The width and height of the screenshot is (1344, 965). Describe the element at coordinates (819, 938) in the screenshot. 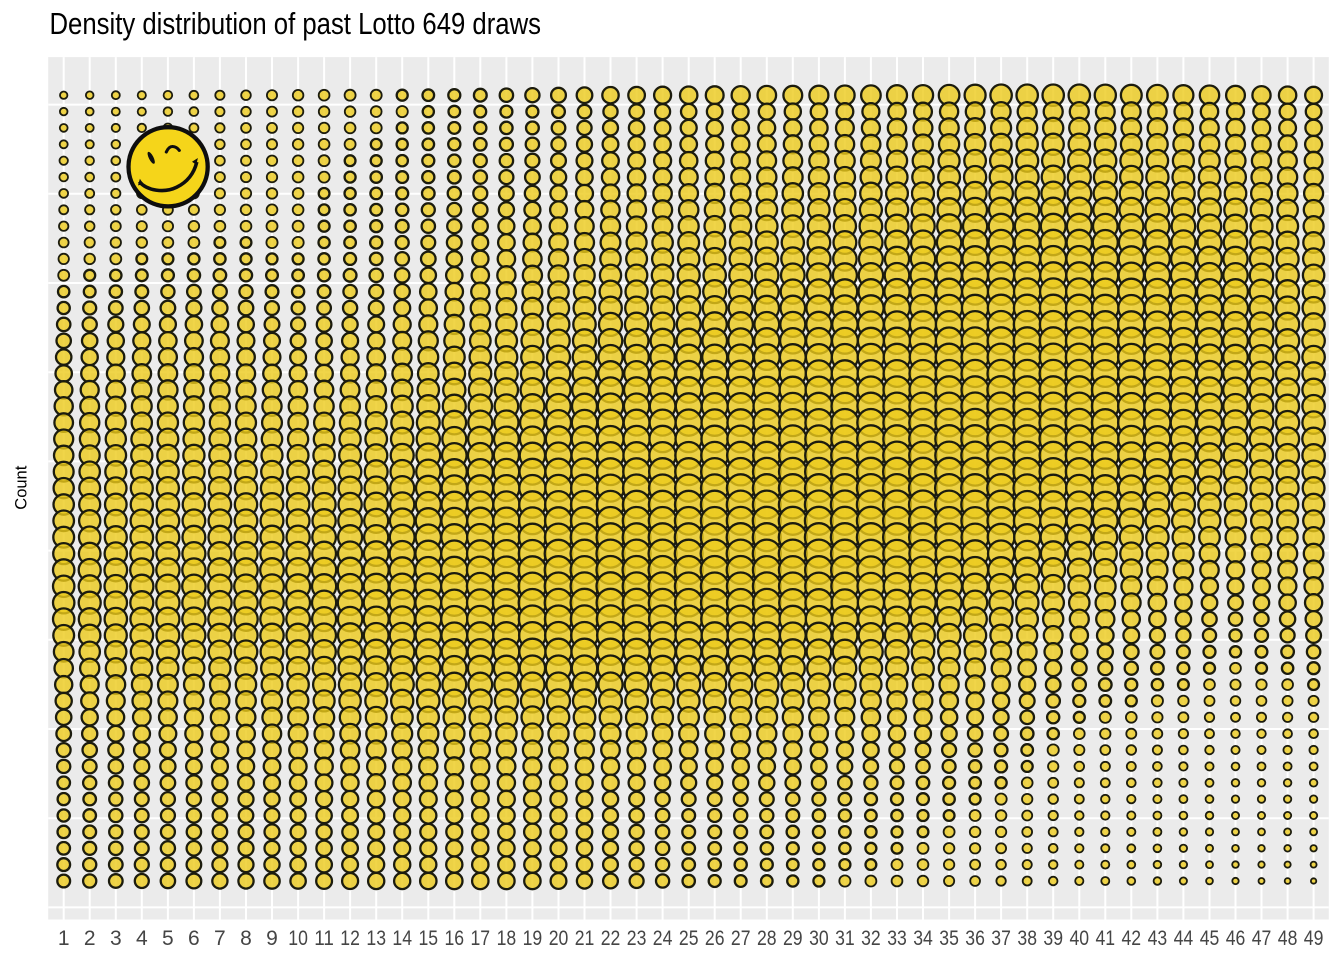

I see `svg-text: 30` at that location.